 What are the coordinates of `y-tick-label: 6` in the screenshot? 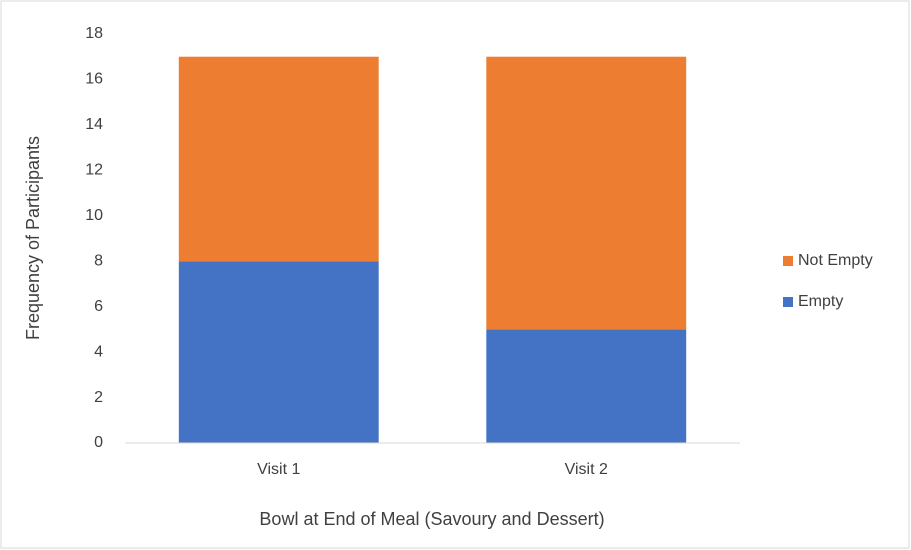 It's located at (98, 306).